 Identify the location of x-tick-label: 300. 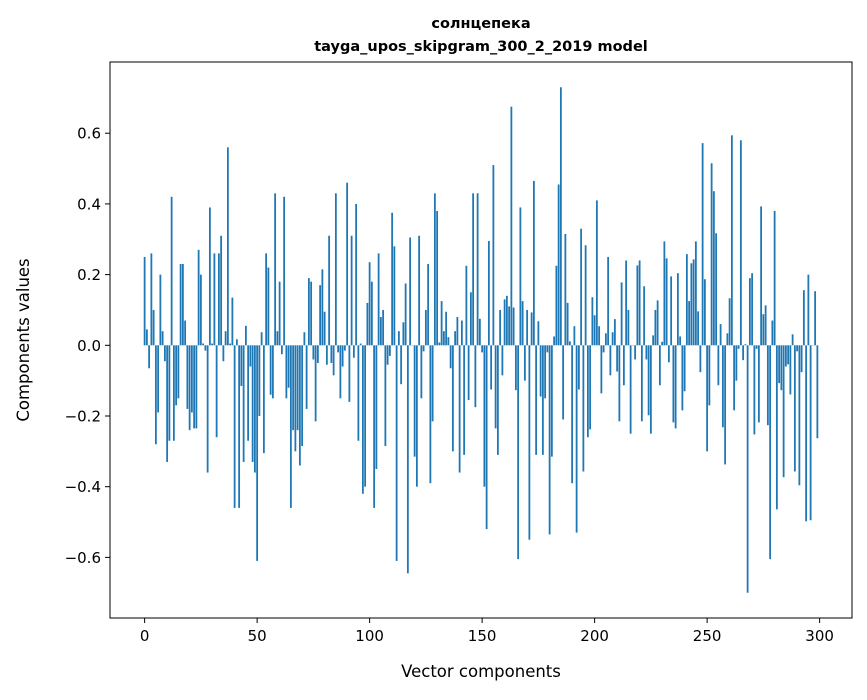
(819, 636).